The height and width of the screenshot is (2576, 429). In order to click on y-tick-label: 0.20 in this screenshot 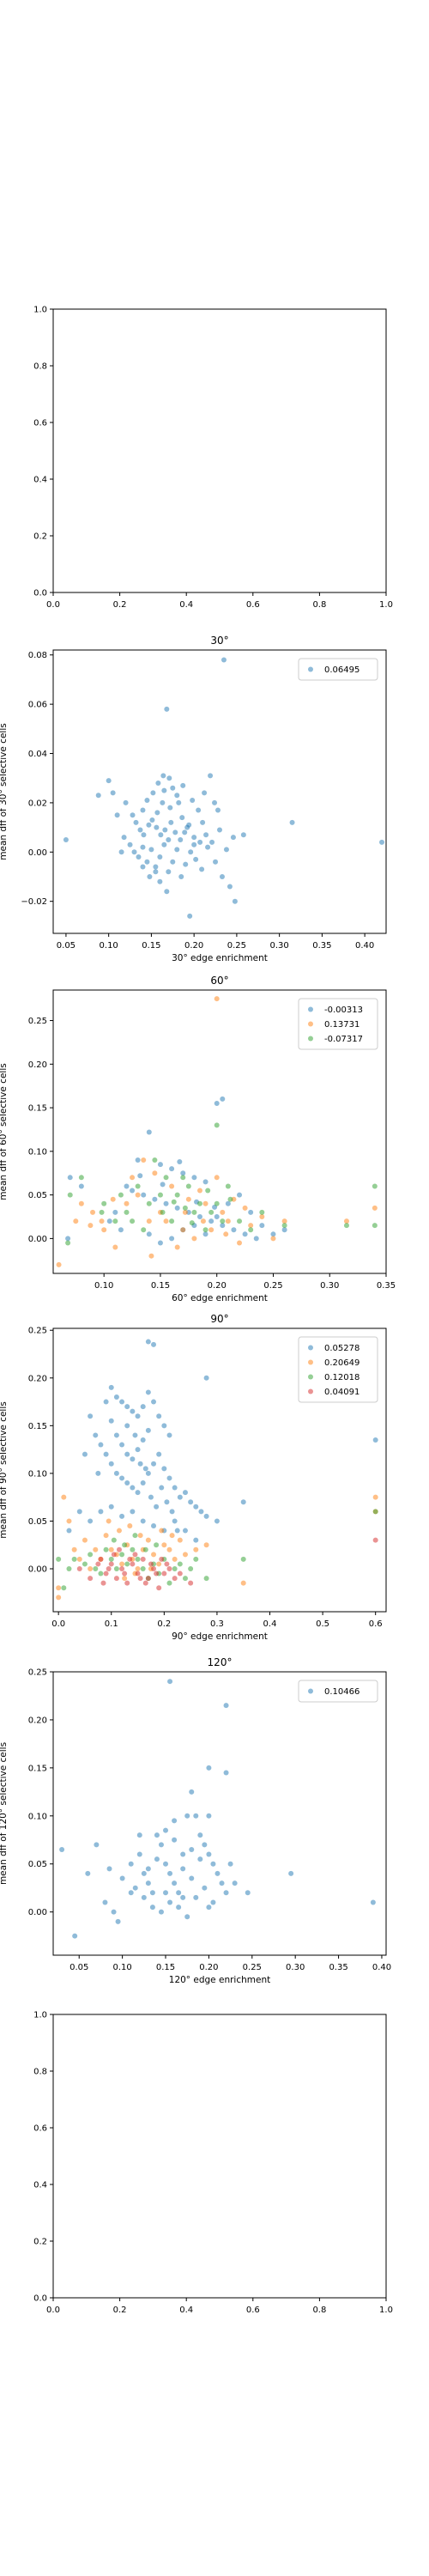, I will do `click(37, 1378)`.